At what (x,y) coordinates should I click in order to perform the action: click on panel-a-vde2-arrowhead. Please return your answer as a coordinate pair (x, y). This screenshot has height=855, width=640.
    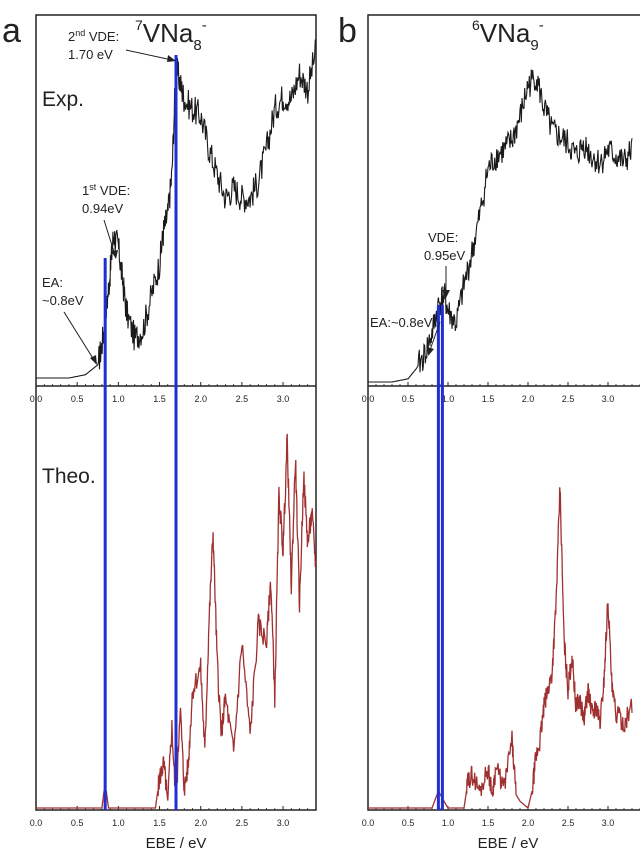
    Looking at the image, I should click on (171, 58).